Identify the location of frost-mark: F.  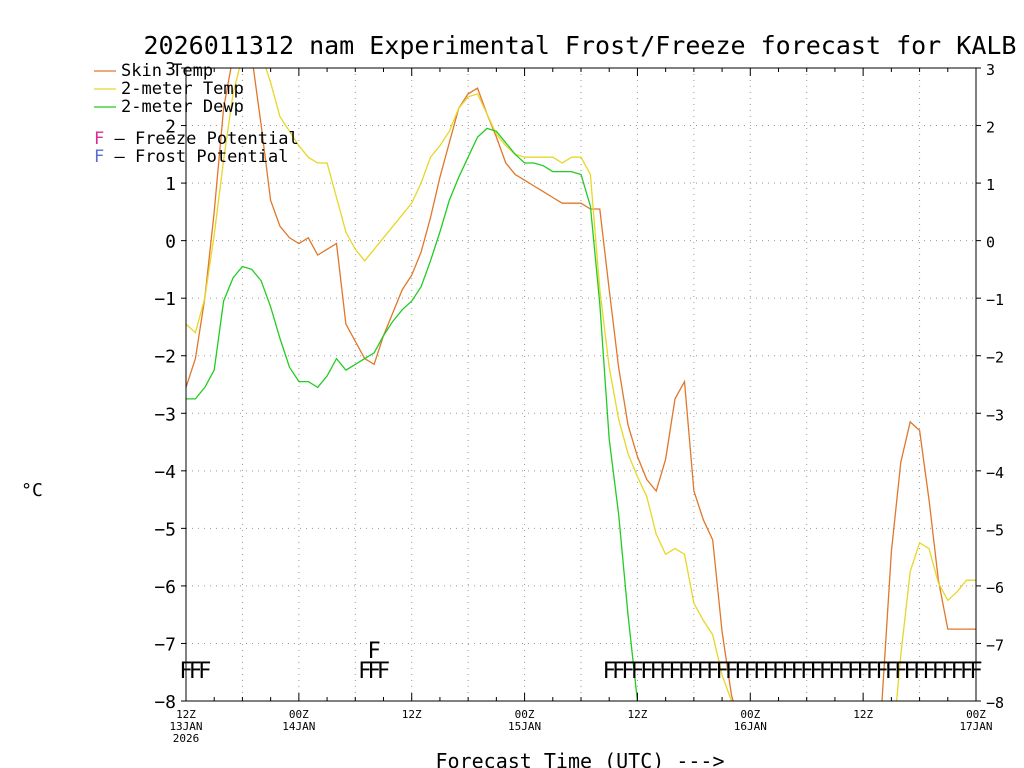
(373, 651).